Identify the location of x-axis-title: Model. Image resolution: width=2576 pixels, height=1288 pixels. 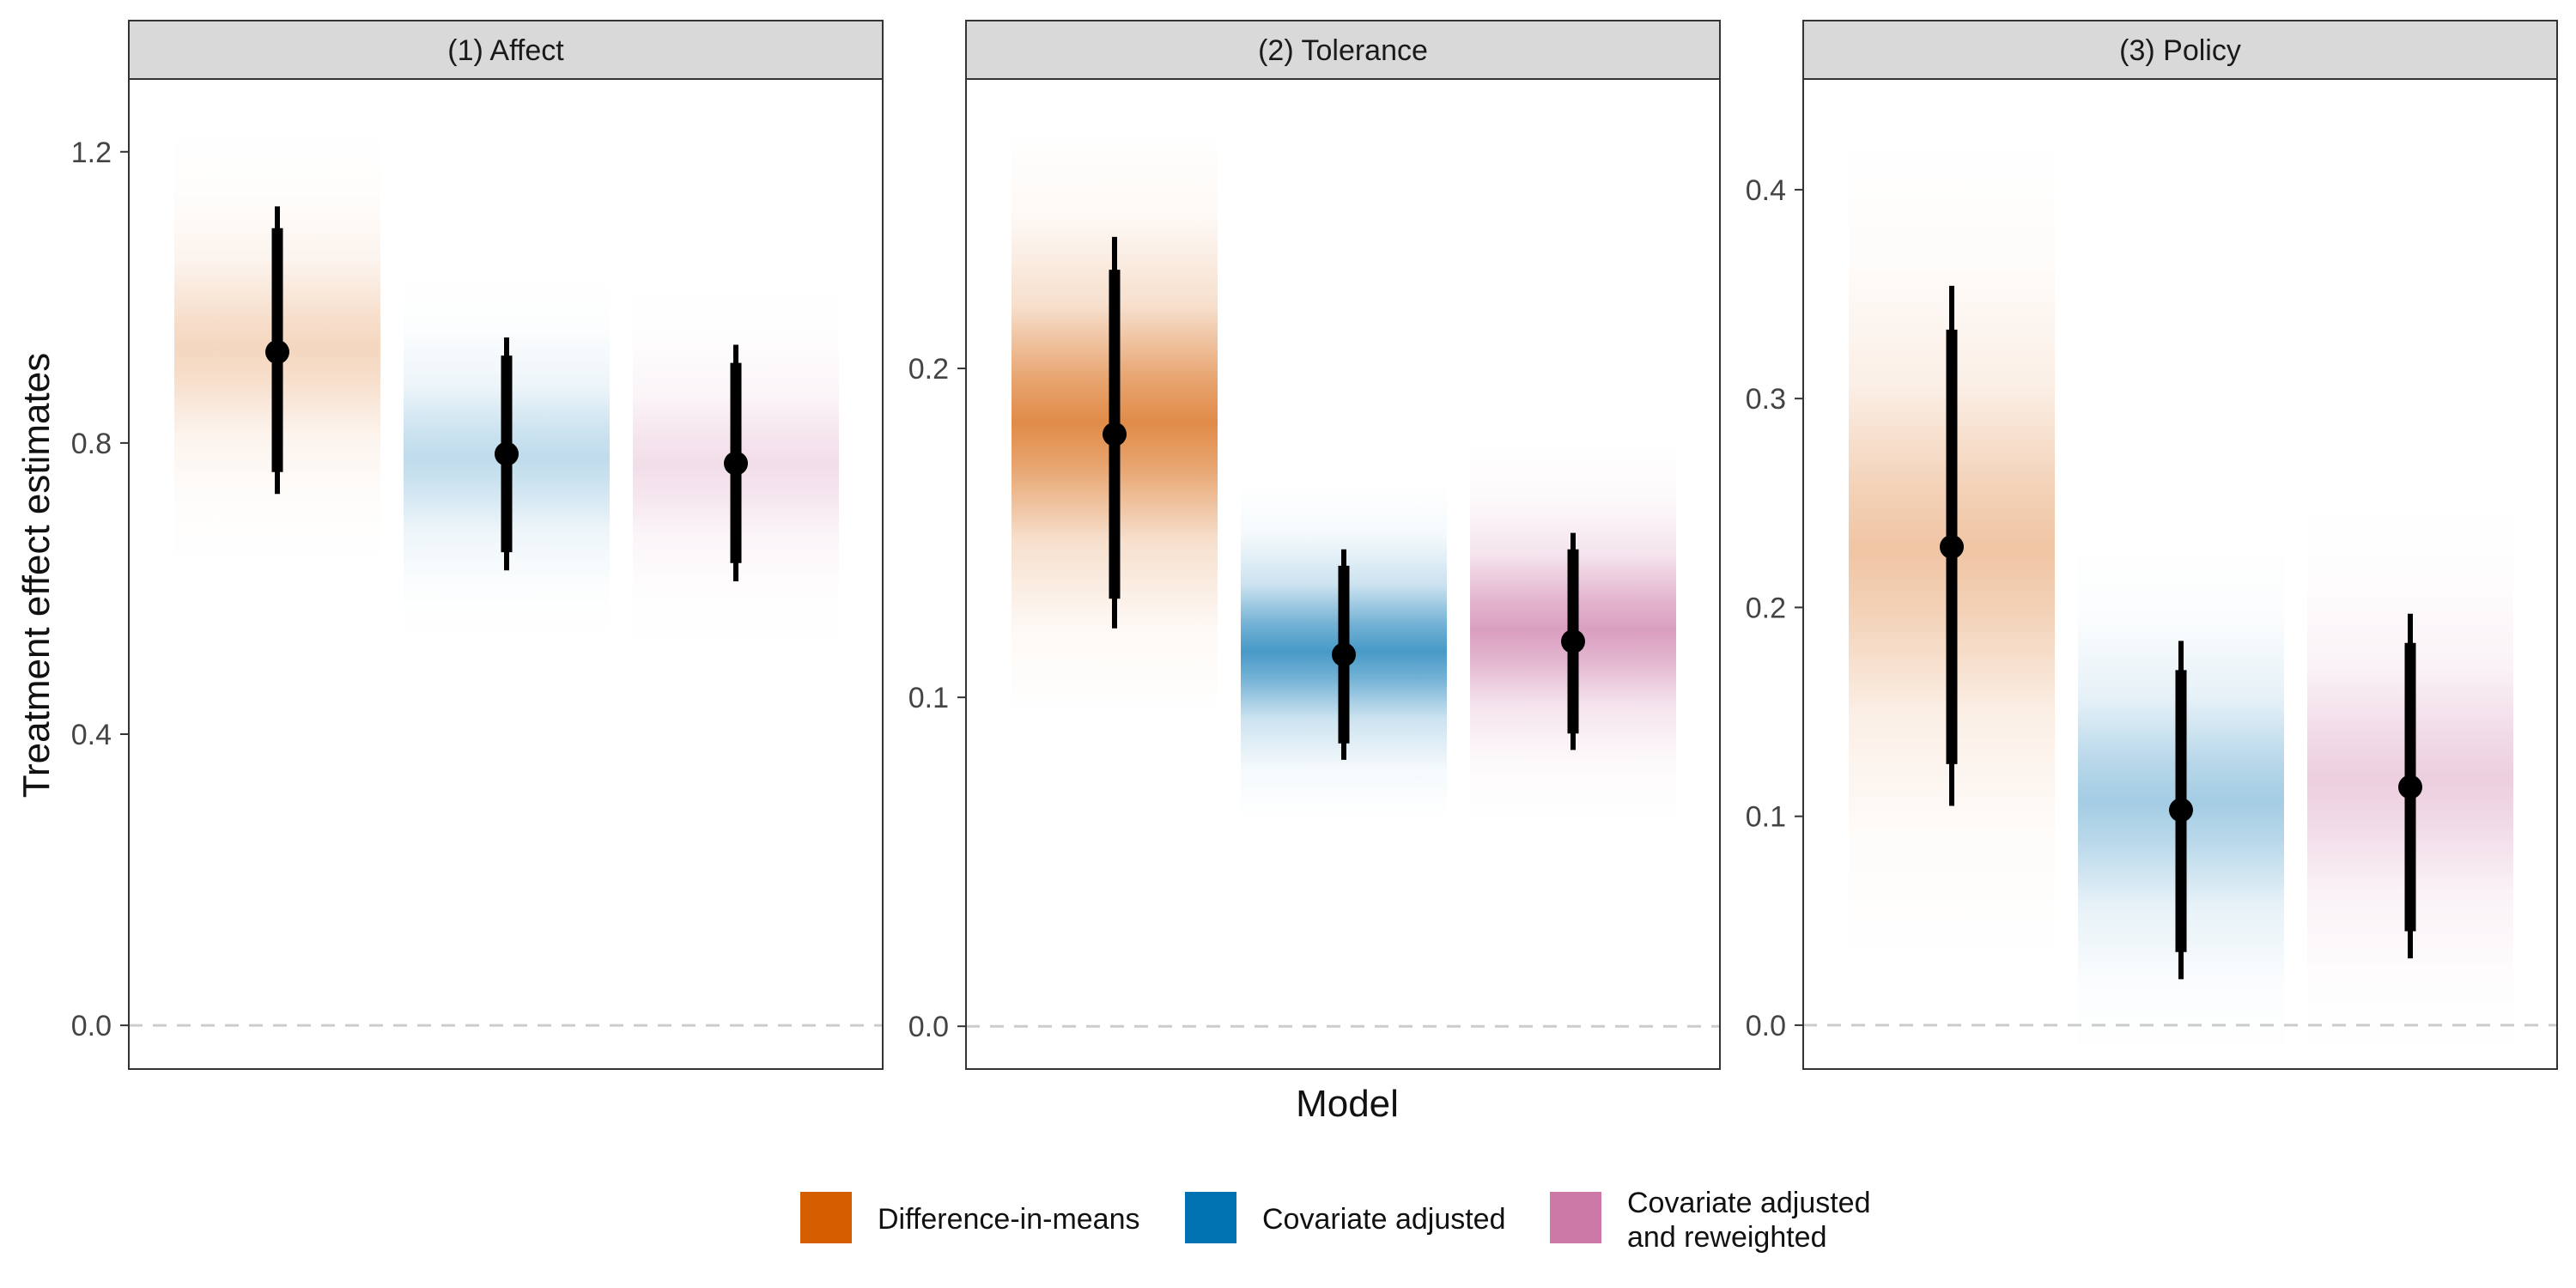
(1347, 1104).